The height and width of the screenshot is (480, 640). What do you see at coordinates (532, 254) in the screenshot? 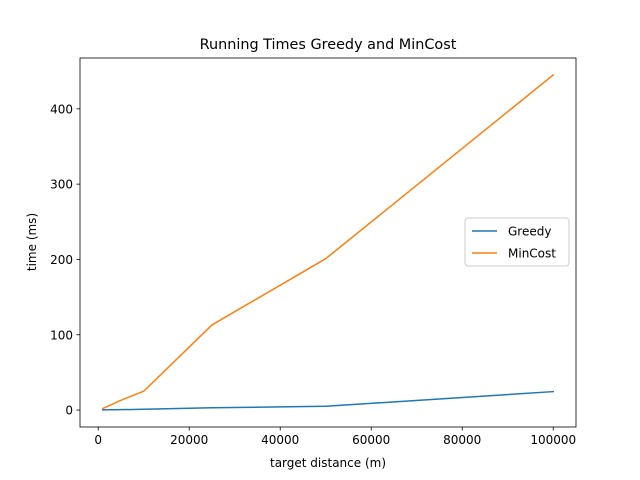
I see `legend-label-mincost: MinCost` at bounding box center [532, 254].